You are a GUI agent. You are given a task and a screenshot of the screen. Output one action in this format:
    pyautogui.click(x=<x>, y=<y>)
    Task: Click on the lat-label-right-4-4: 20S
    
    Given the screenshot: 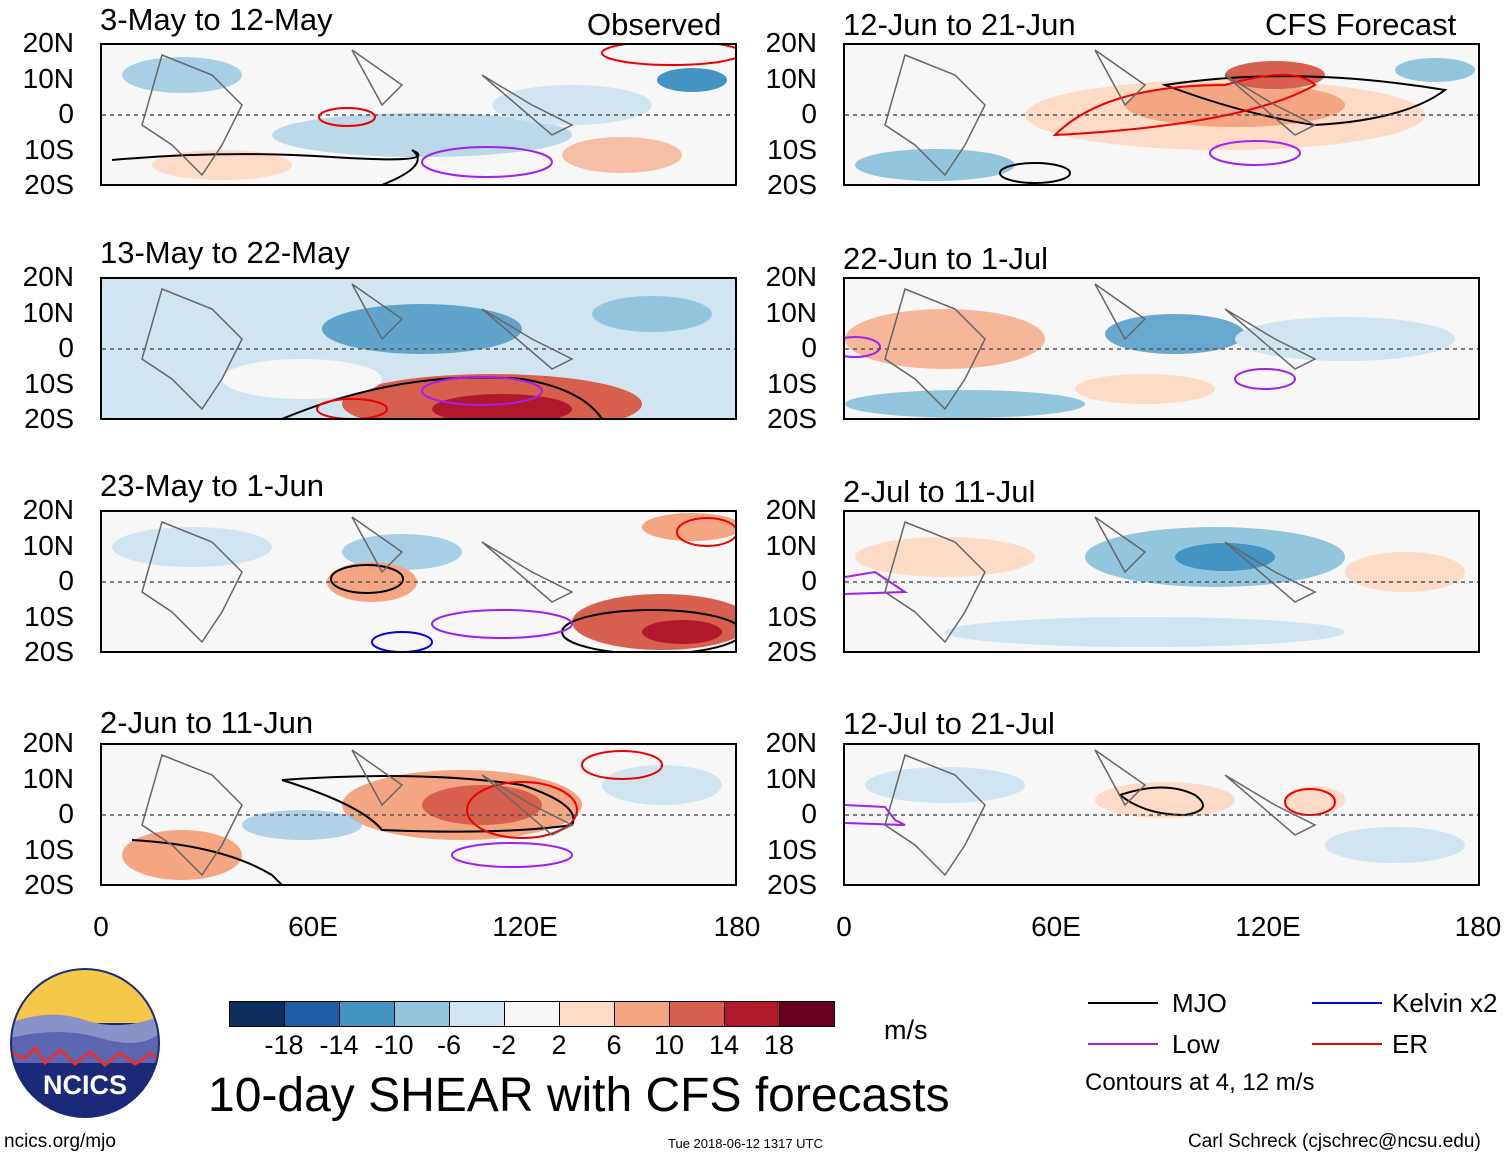 What is the action you would take?
    pyautogui.click(x=792, y=884)
    